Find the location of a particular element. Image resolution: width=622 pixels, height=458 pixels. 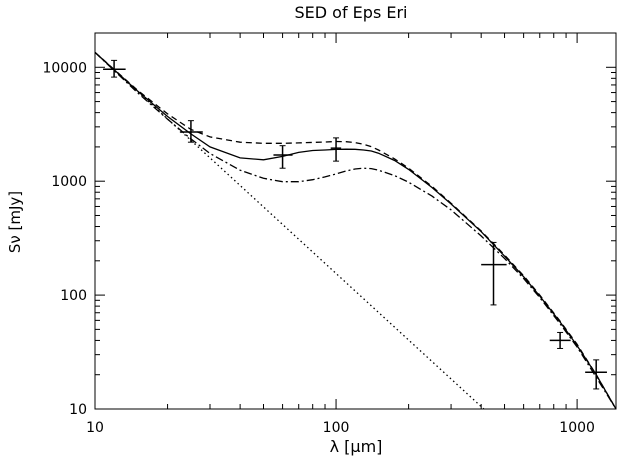

y-axis-label: Sν [mJy] is located at coordinates (15, 222).